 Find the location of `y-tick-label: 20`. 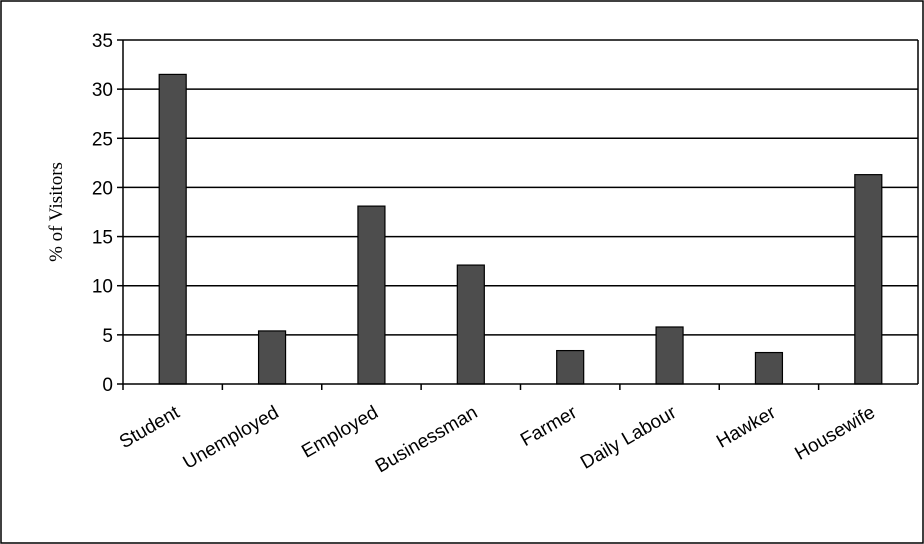

y-tick-label: 20 is located at coordinates (102, 188).